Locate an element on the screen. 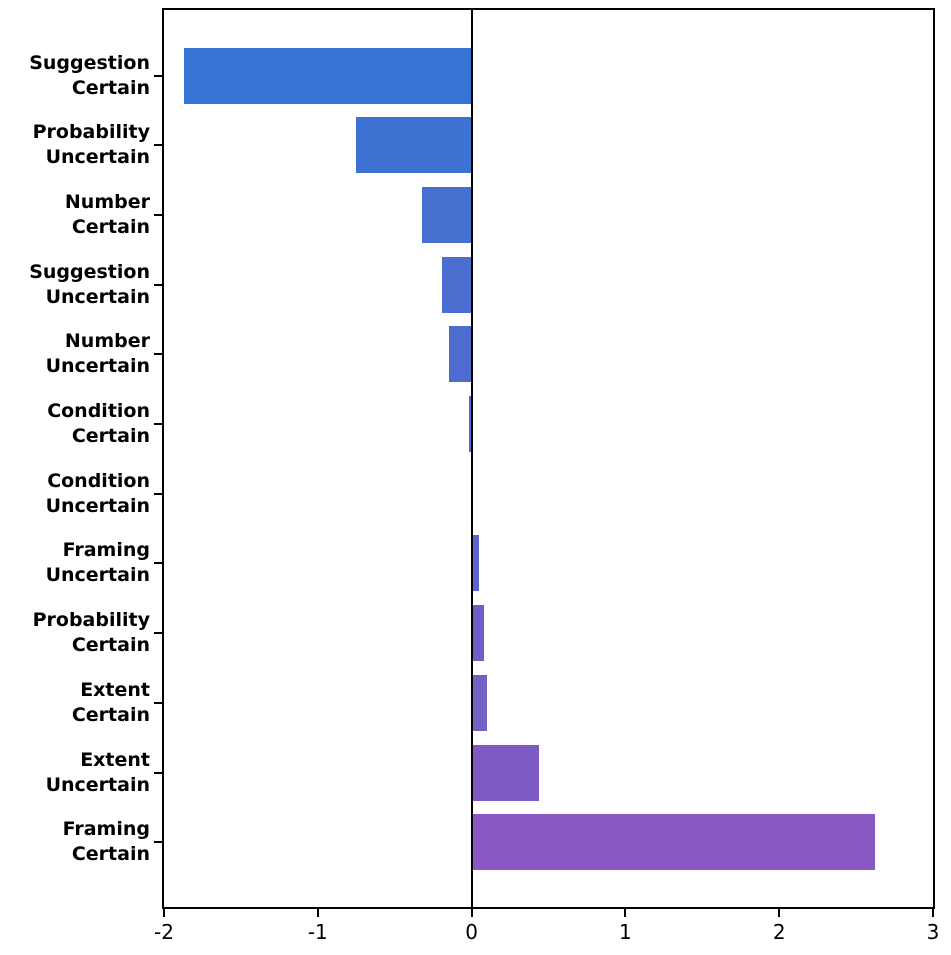 This screenshot has width=951, height=955. bar-extent-uncertain is located at coordinates (505, 772).